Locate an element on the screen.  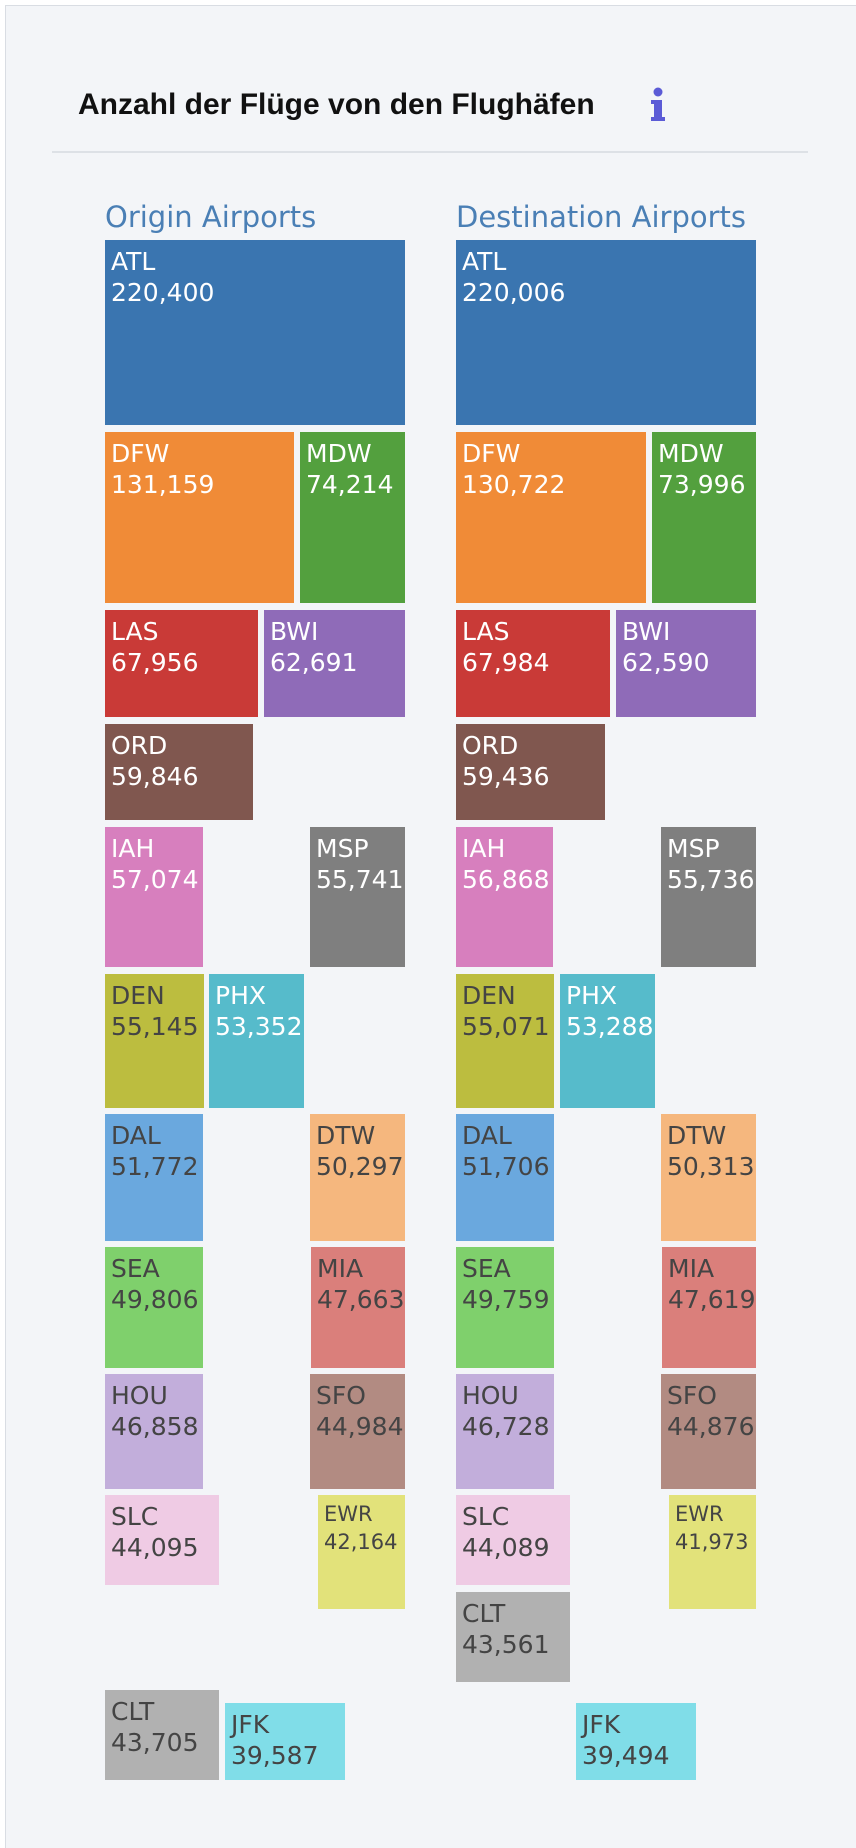
info-icon is located at coordinates (658, 106).